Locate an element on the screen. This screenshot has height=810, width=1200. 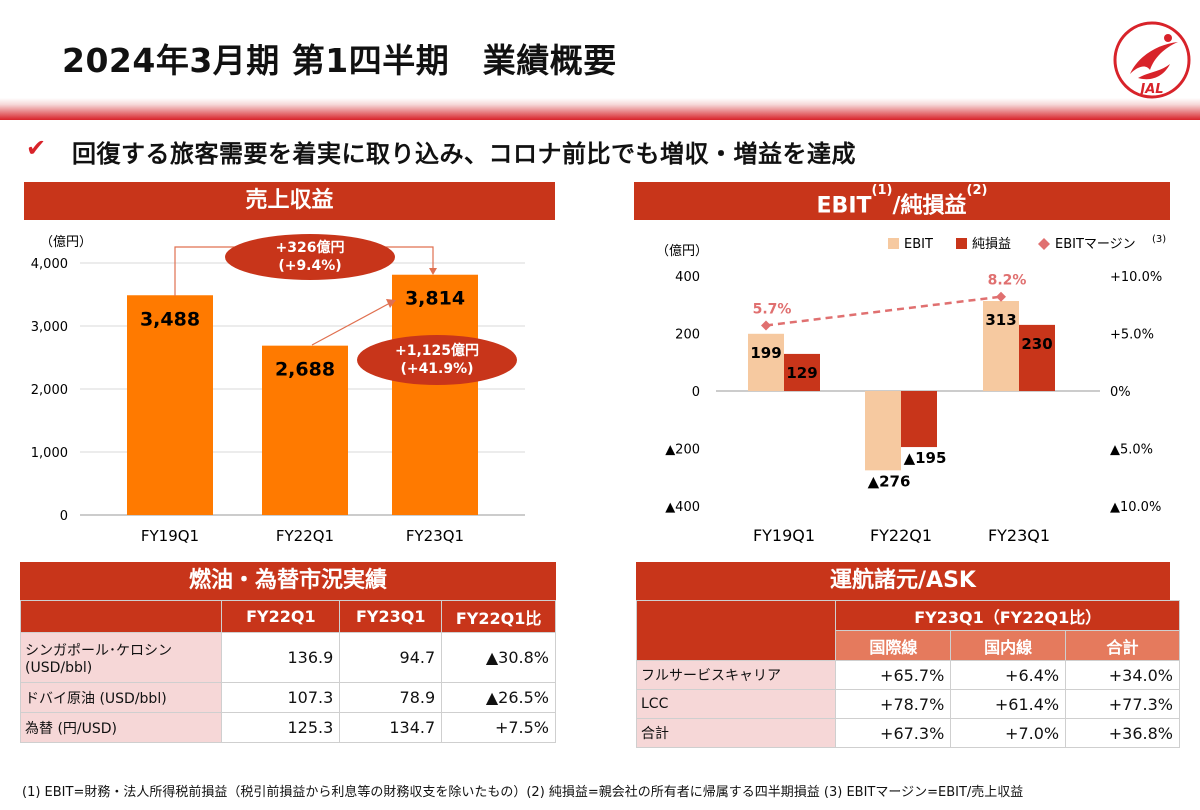
y-tick-label: 3,000 is located at coordinates (49, 327).